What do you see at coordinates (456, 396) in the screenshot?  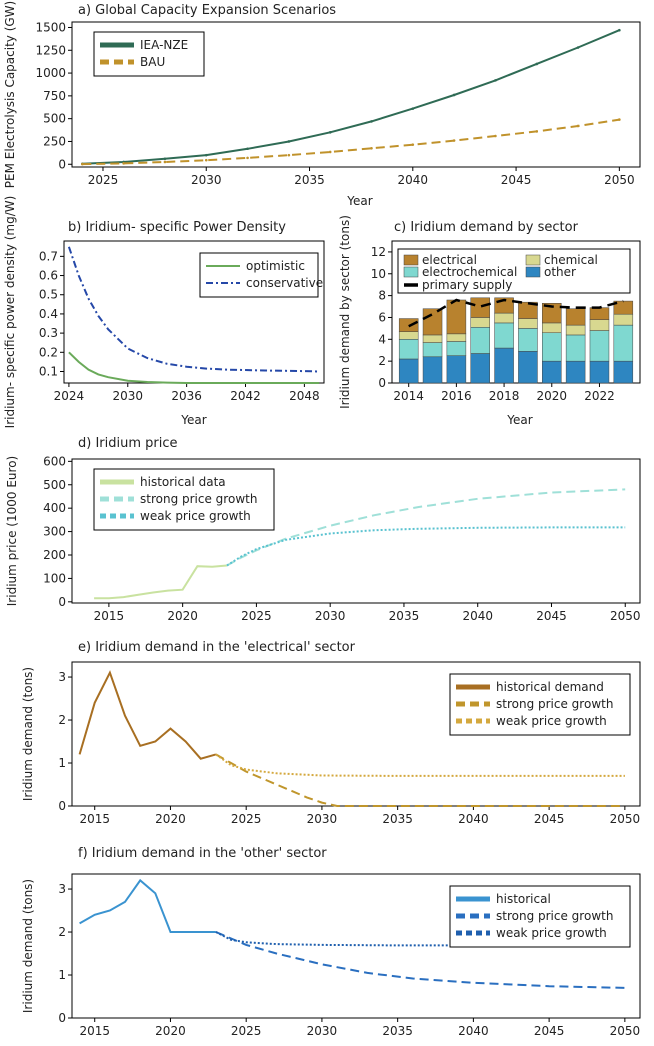 I see `x-tick-label: 2016` at bounding box center [456, 396].